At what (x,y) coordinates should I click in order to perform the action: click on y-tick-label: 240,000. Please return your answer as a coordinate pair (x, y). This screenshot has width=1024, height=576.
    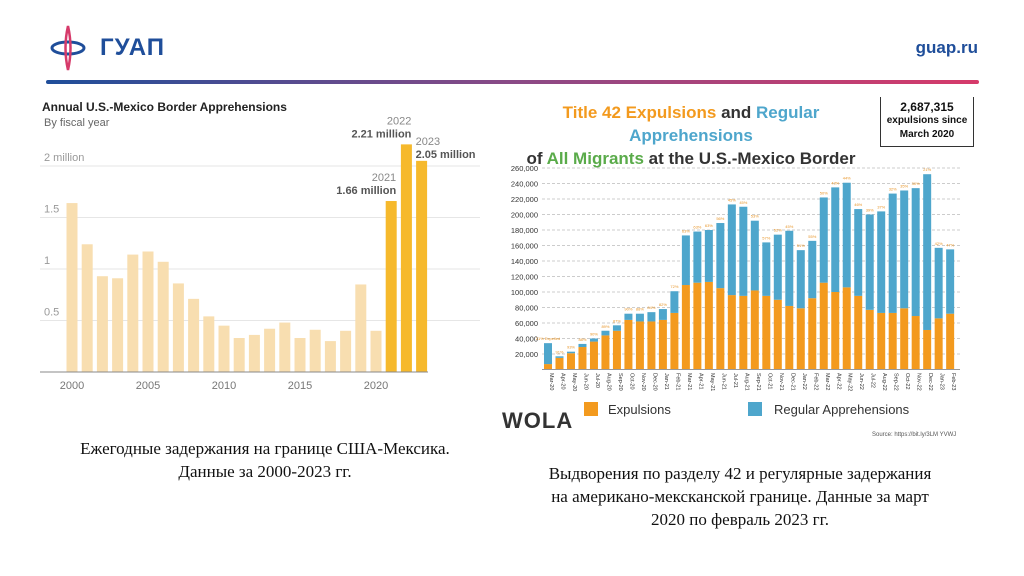
    Looking at the image, I should click on (524, 184).